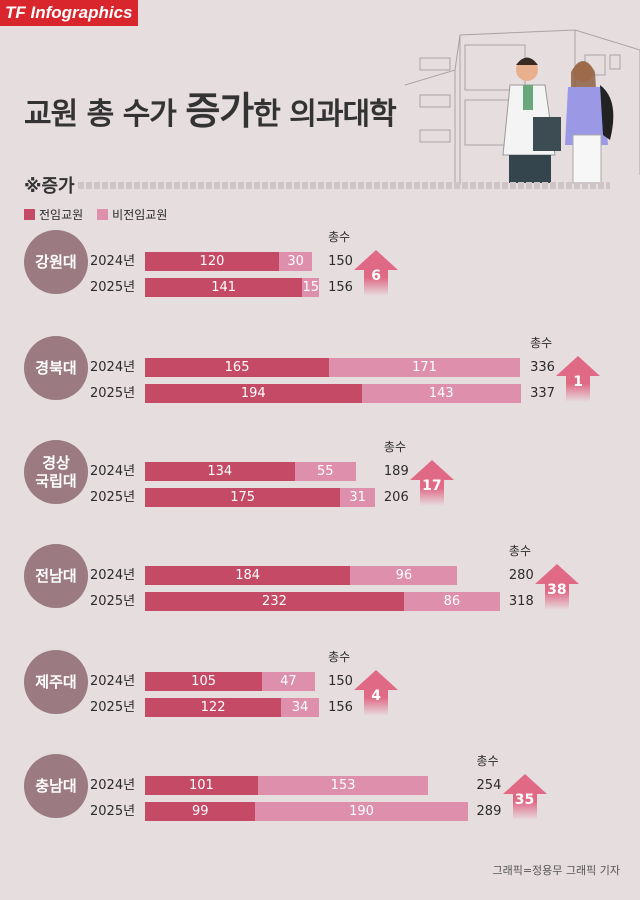  What do you see at coordinates (56, 472) in the screenshot?
I see `university-badge: 경상 국립대` at bounding box center [56, 472].